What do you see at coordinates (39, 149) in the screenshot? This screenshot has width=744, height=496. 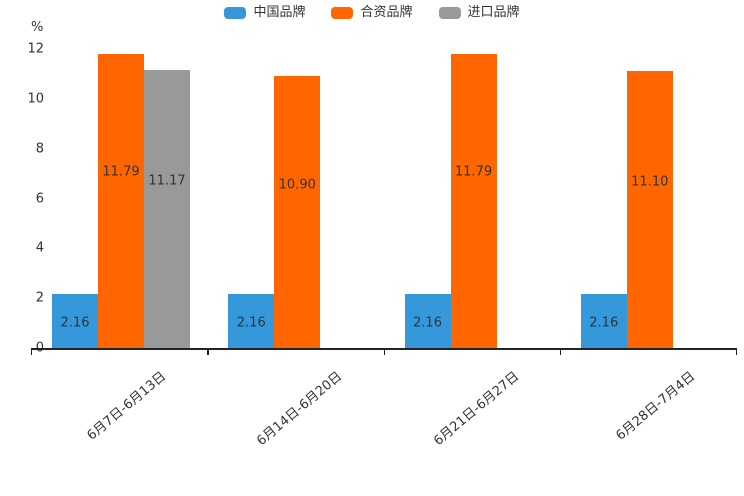 I see `y-axis-tick-label: 8` at bounding box center [39, 149].